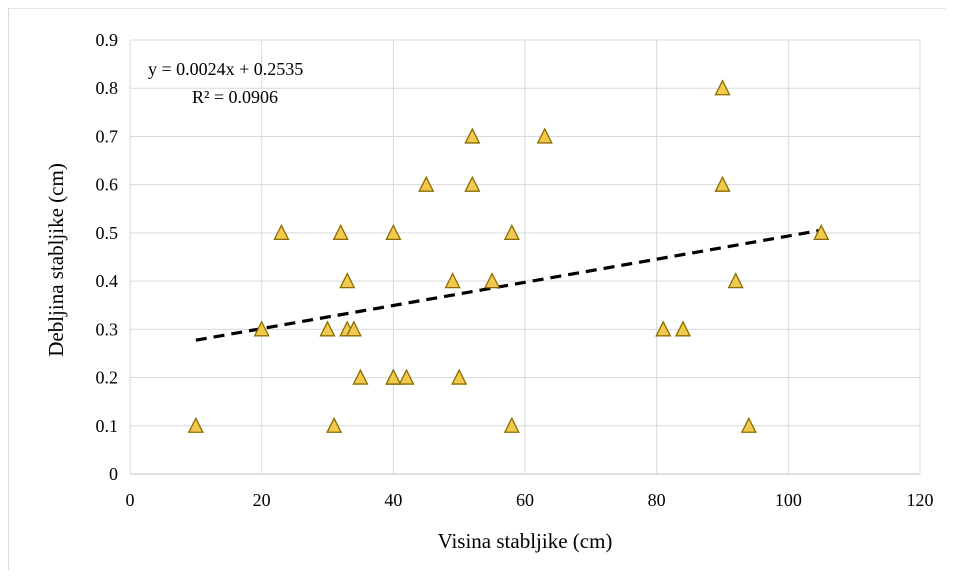 This screenshot has width=955, height=577. I want to click on y-tick-labels: 0 0.1 0.2 0.3 0.4 0.5 0.6 0.7 0.8 0.9, so click(107, 257).